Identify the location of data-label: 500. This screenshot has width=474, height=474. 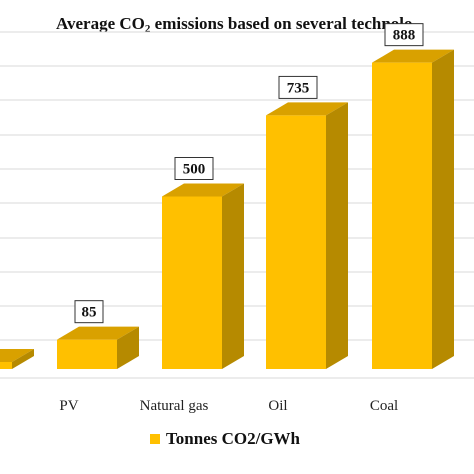
(194, 170).